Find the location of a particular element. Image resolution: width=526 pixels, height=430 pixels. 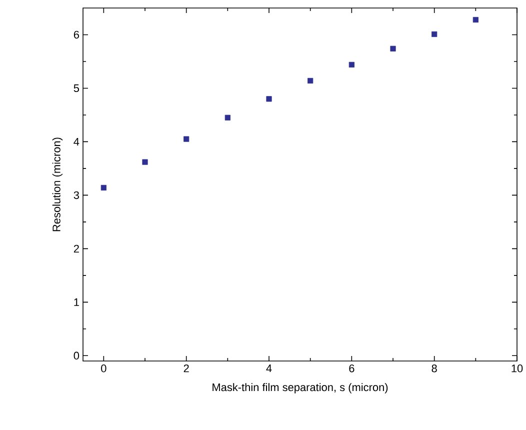

y-tick-label: 2 is located at coordinates (76, 248).